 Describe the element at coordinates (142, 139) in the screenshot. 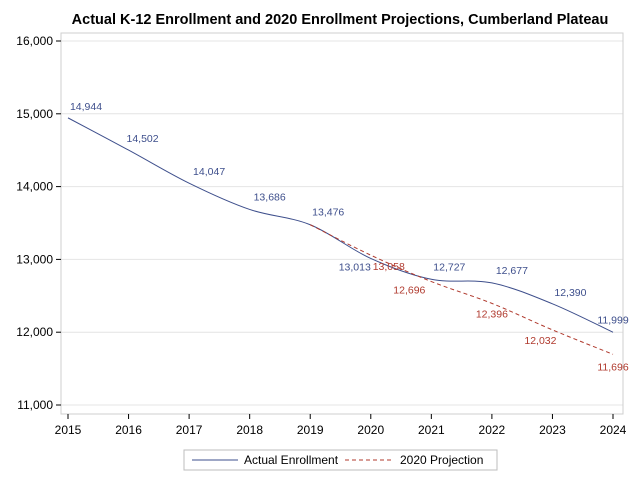

I see `data-label: 14,502` at that location.